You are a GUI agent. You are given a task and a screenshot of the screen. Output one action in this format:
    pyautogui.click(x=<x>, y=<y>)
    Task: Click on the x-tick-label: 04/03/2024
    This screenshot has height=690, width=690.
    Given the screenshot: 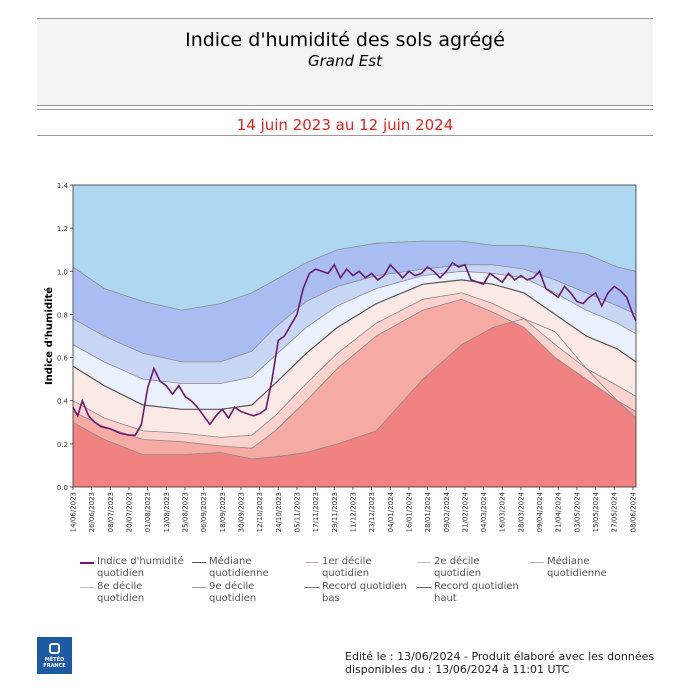 What is the action you would take?
    pyautogui.click(x=484, y=511)
    